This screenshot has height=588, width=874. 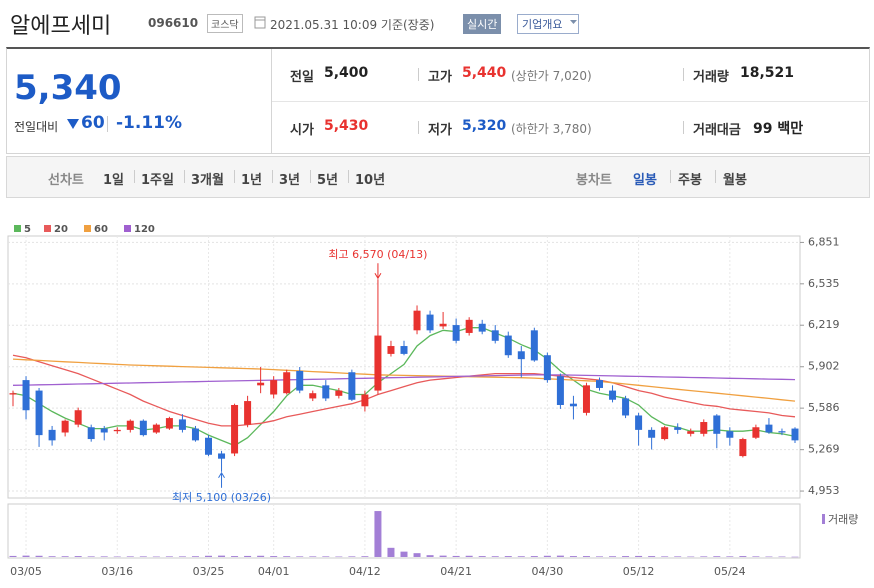 What do you see at coordinates (824, 324) in the screenshot?
I see `y-tick-label: 6,219` at bounding box center [824, 324].